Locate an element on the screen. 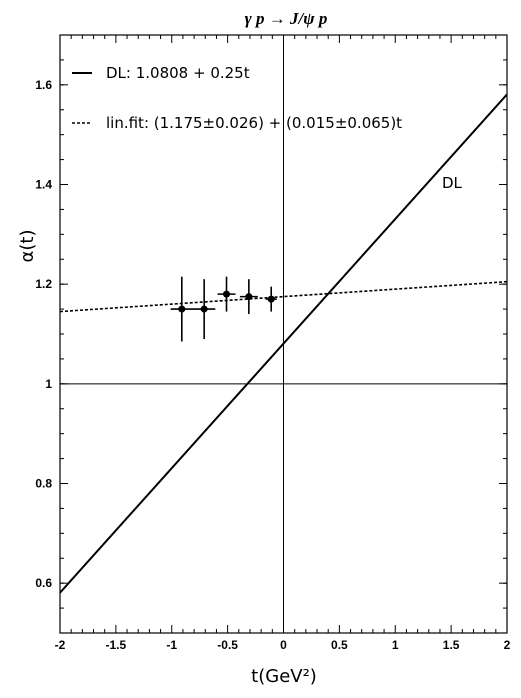 This screenshot has height=698, width=521. legend-dl-label: DL: 1.0808 + 0.25t is located at coordinates (178, 73).